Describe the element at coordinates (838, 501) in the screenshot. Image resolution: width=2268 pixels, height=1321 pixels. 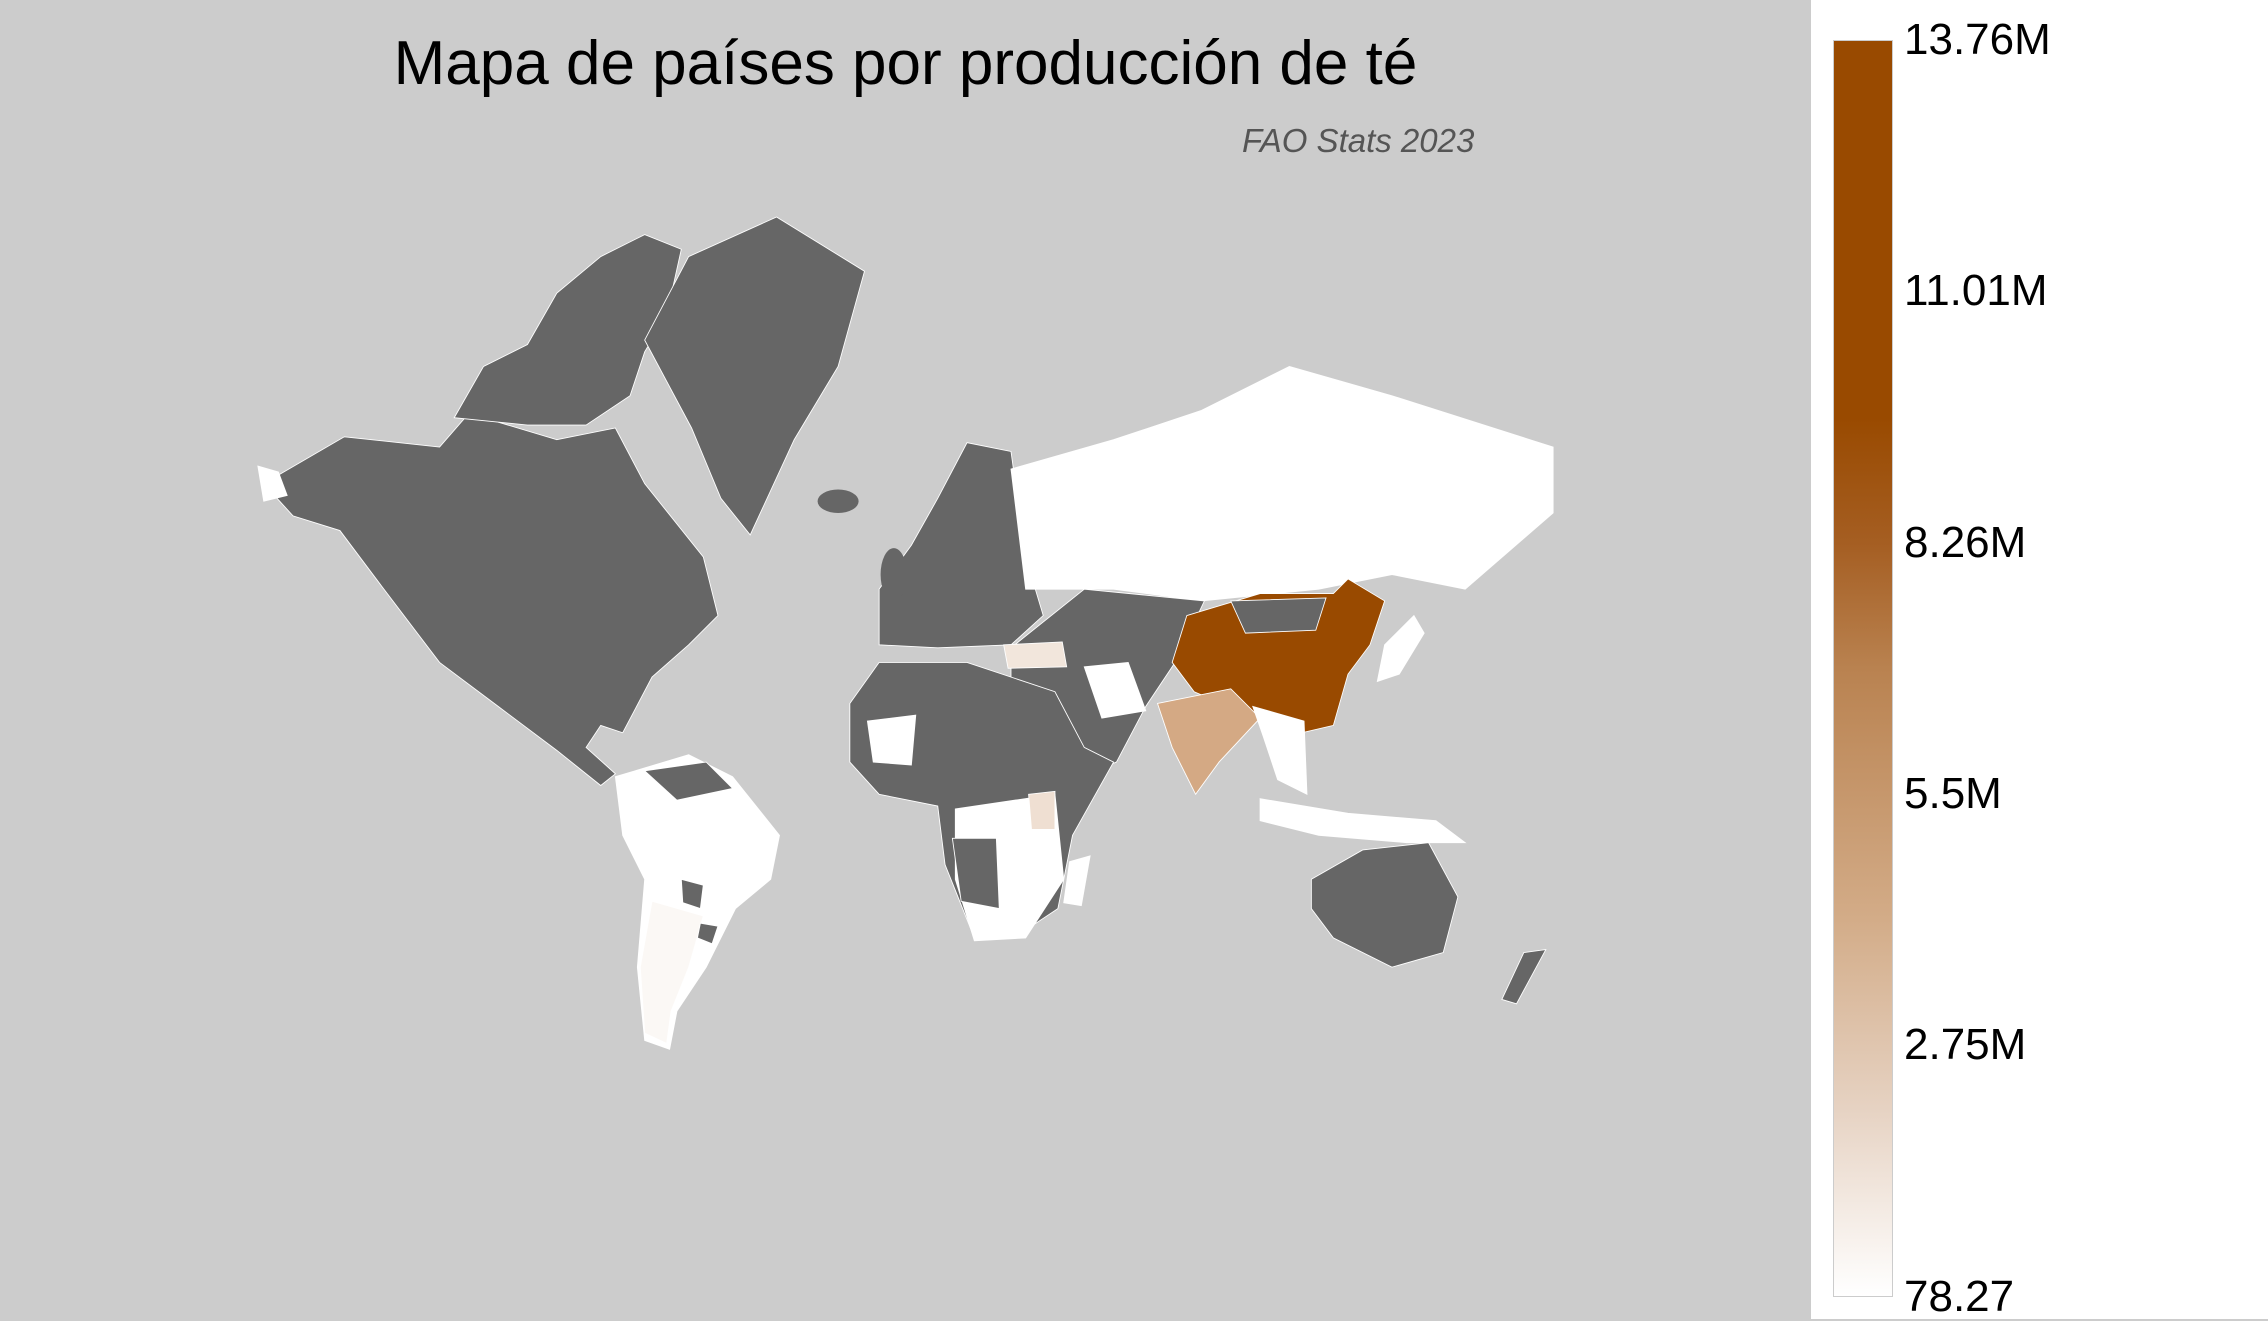
I see `region-iceland` at that location.